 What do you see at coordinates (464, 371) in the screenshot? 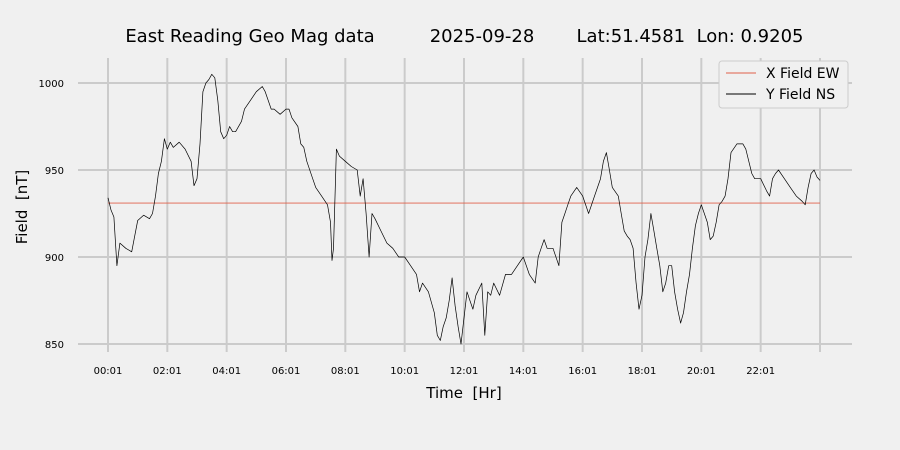
I see `x-tick-label-6: 12:01` at bounding box center [464, 371].